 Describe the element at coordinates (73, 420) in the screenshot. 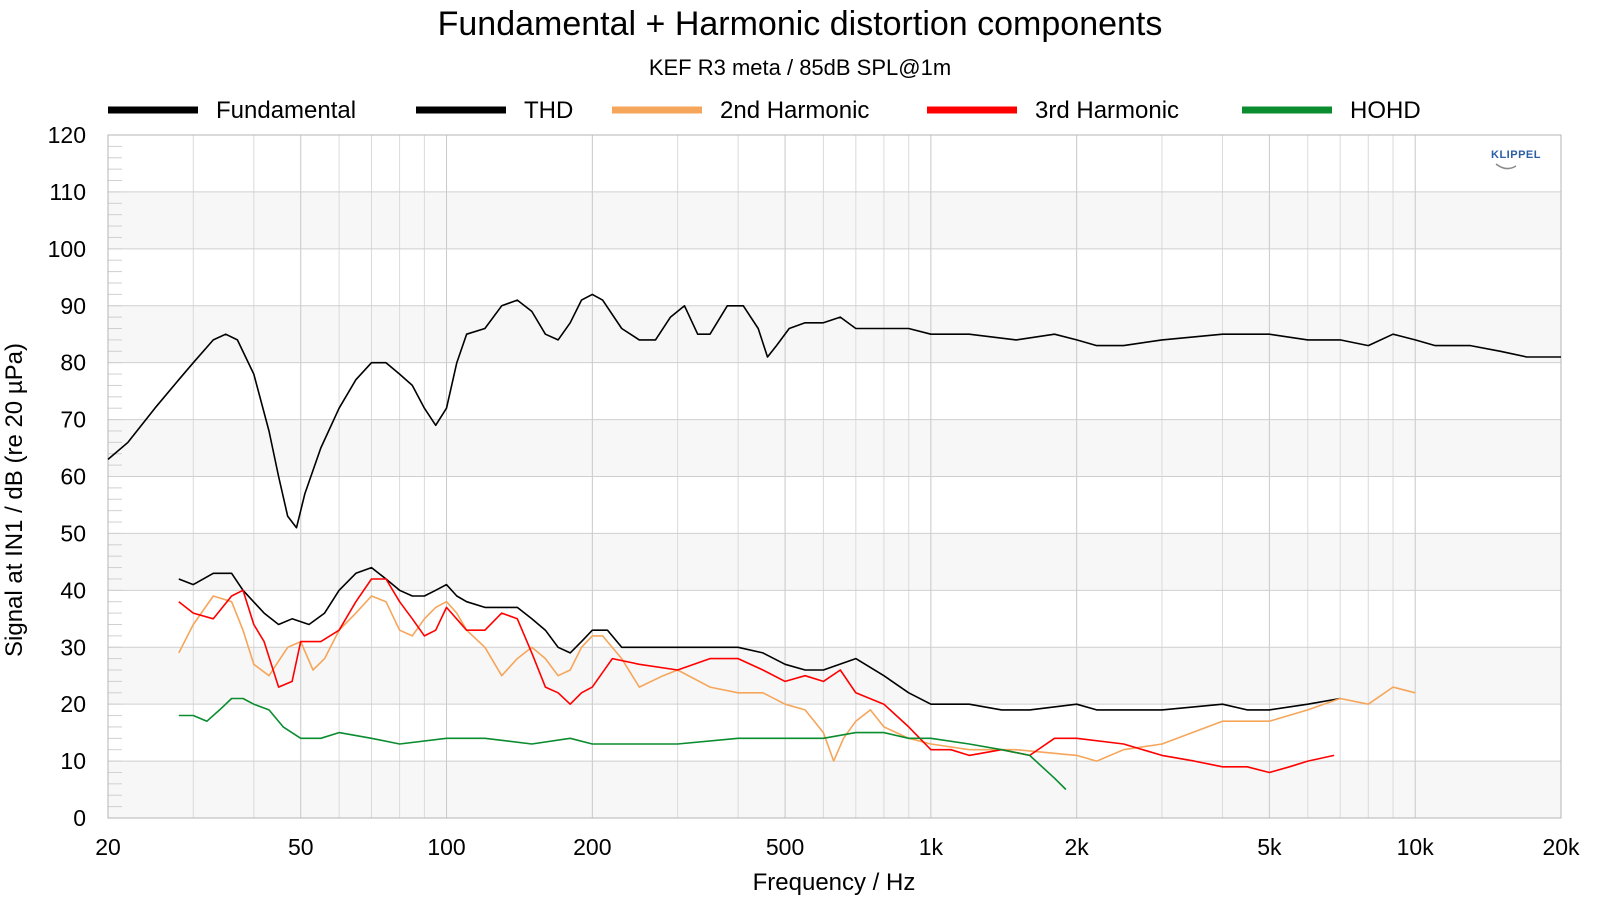

I see `y-tick-label: 70` at that location.